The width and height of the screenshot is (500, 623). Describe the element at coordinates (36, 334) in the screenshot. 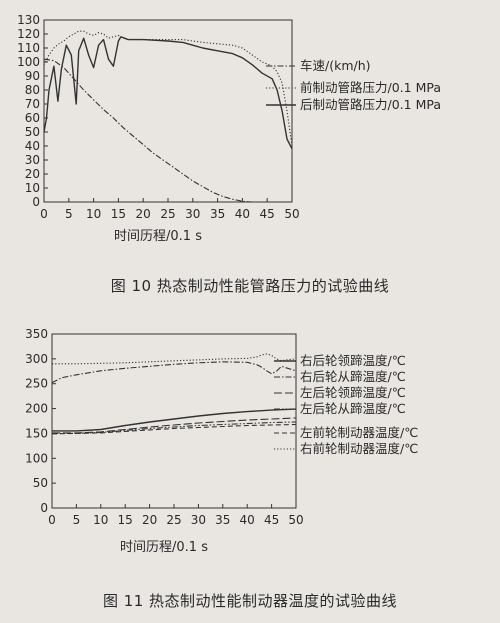

I see `y-tick-label: 350` at that location.